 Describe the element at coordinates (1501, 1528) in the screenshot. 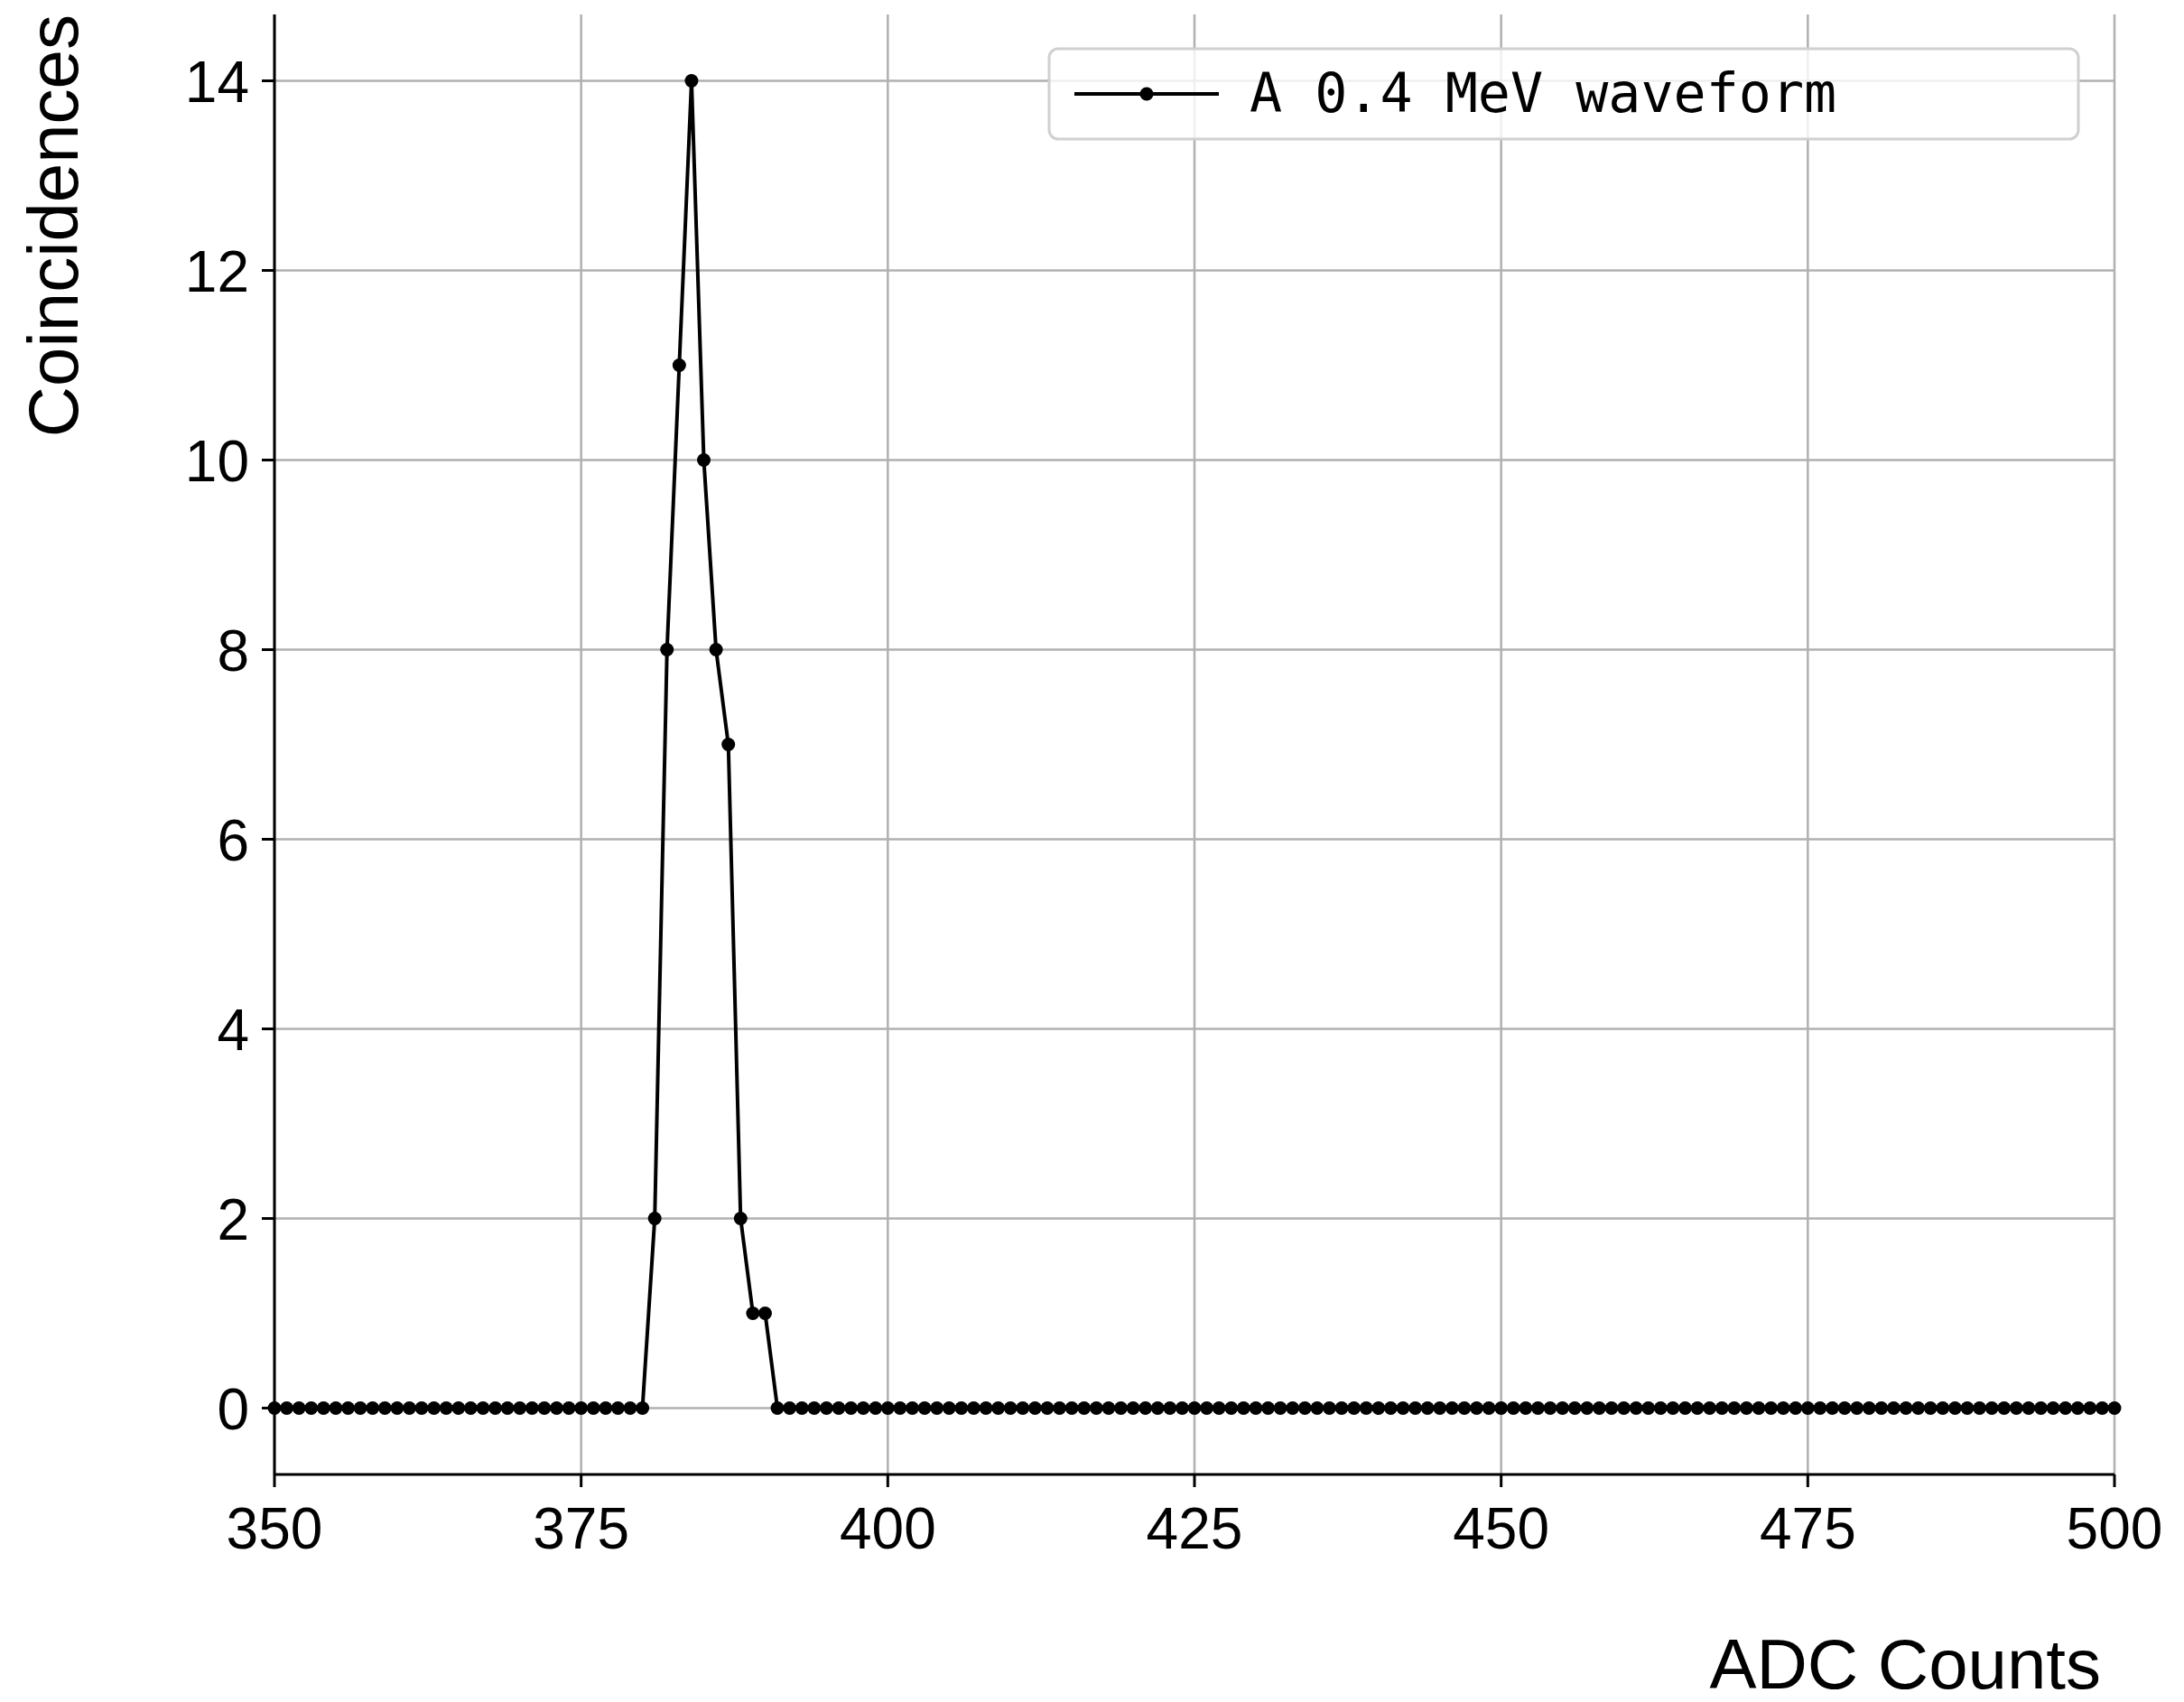

I see `x-tick-label: 450` at that location.